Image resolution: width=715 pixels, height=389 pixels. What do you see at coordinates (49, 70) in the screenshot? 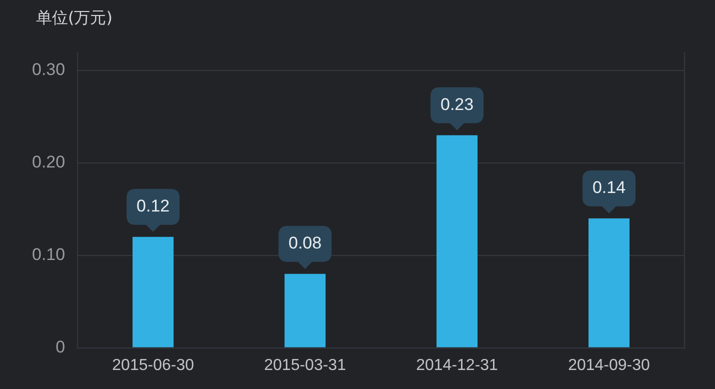
I see `y-tick-label: 0.30` at bounding box center [49, 70].